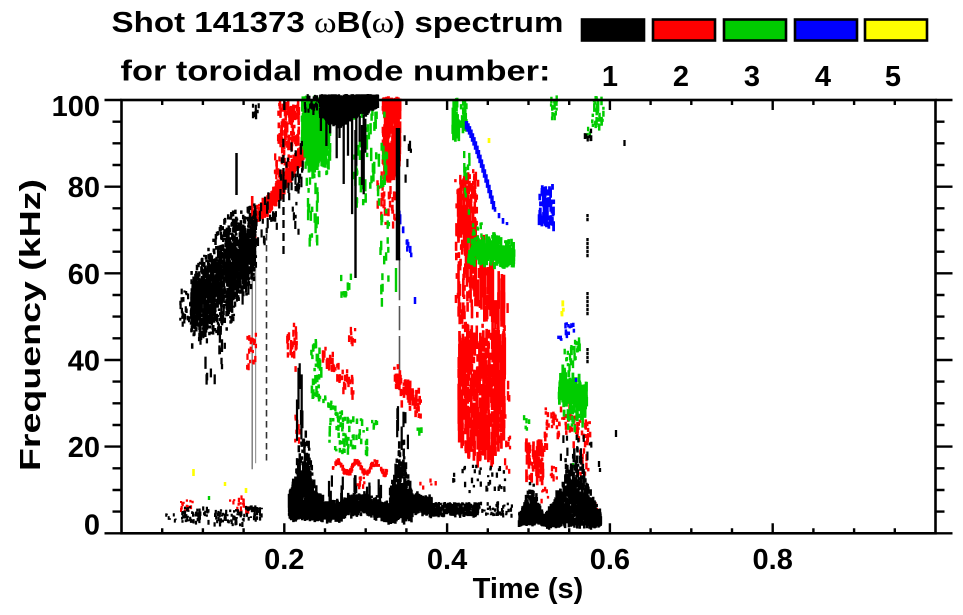 This screenshot has height=615, width=963. I want to click on svg-text: 60, so click(84, 275).